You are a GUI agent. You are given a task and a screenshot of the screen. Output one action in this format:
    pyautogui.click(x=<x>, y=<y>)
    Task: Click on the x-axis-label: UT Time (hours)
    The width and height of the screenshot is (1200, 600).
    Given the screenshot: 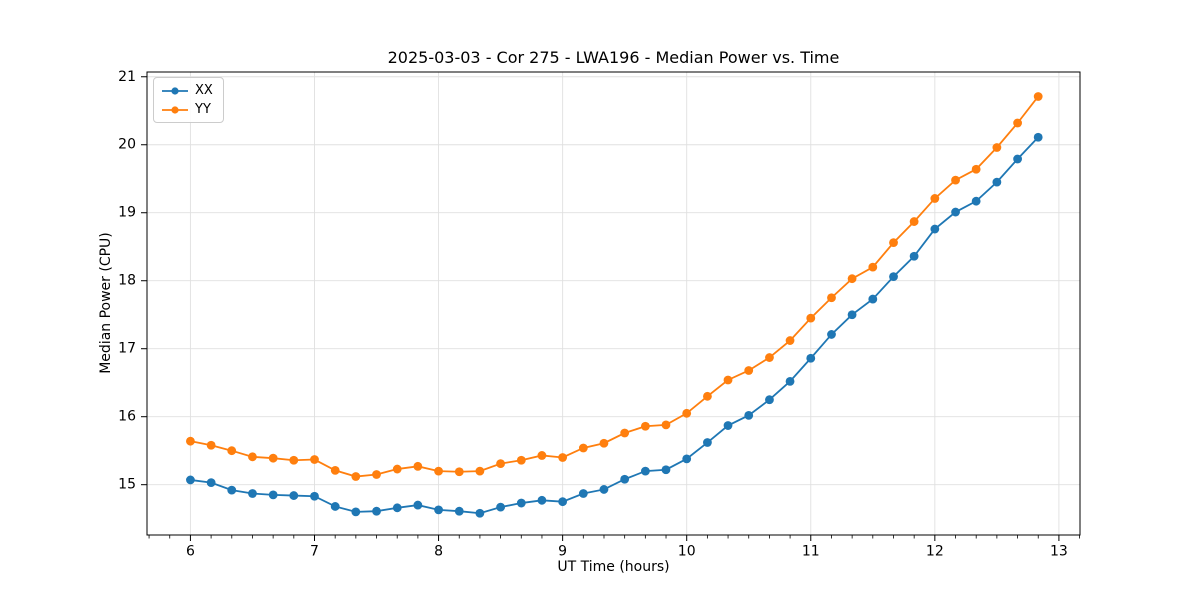 What is the action you would take?
    pyautogui.click(x=613, y=567)
    